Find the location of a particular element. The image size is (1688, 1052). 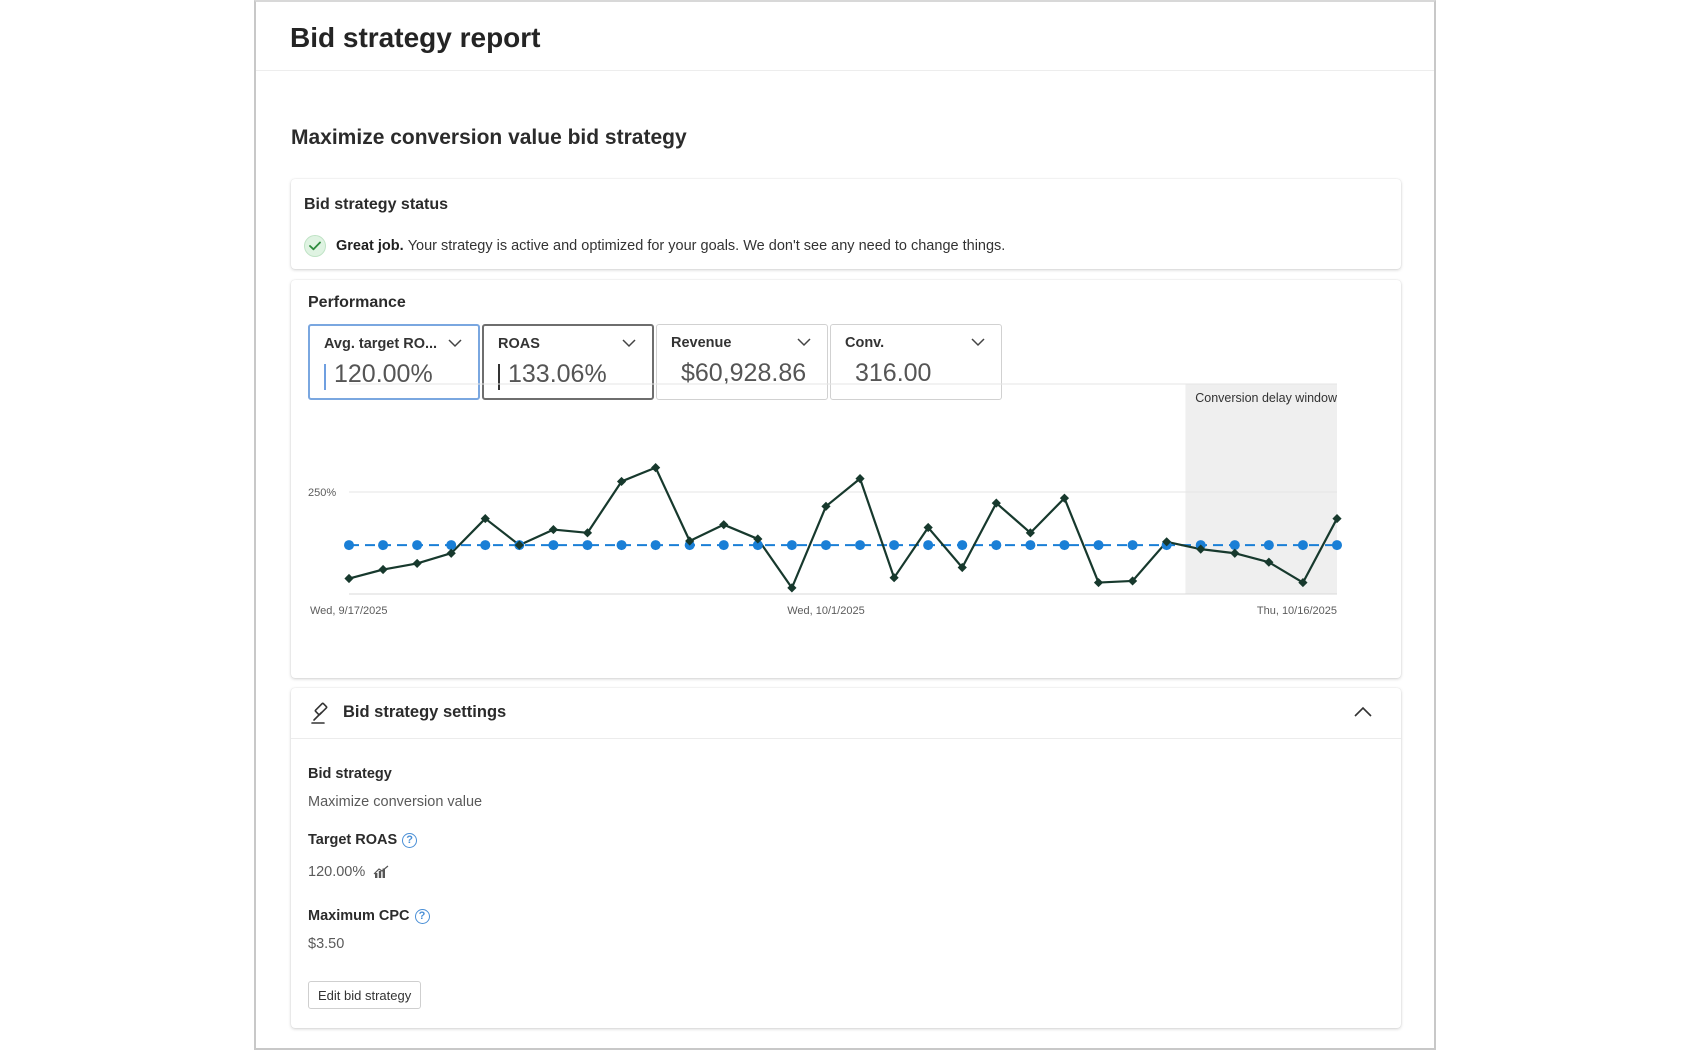

metric-roas: ROAS 133.06% is located at coordinates (568, 362).